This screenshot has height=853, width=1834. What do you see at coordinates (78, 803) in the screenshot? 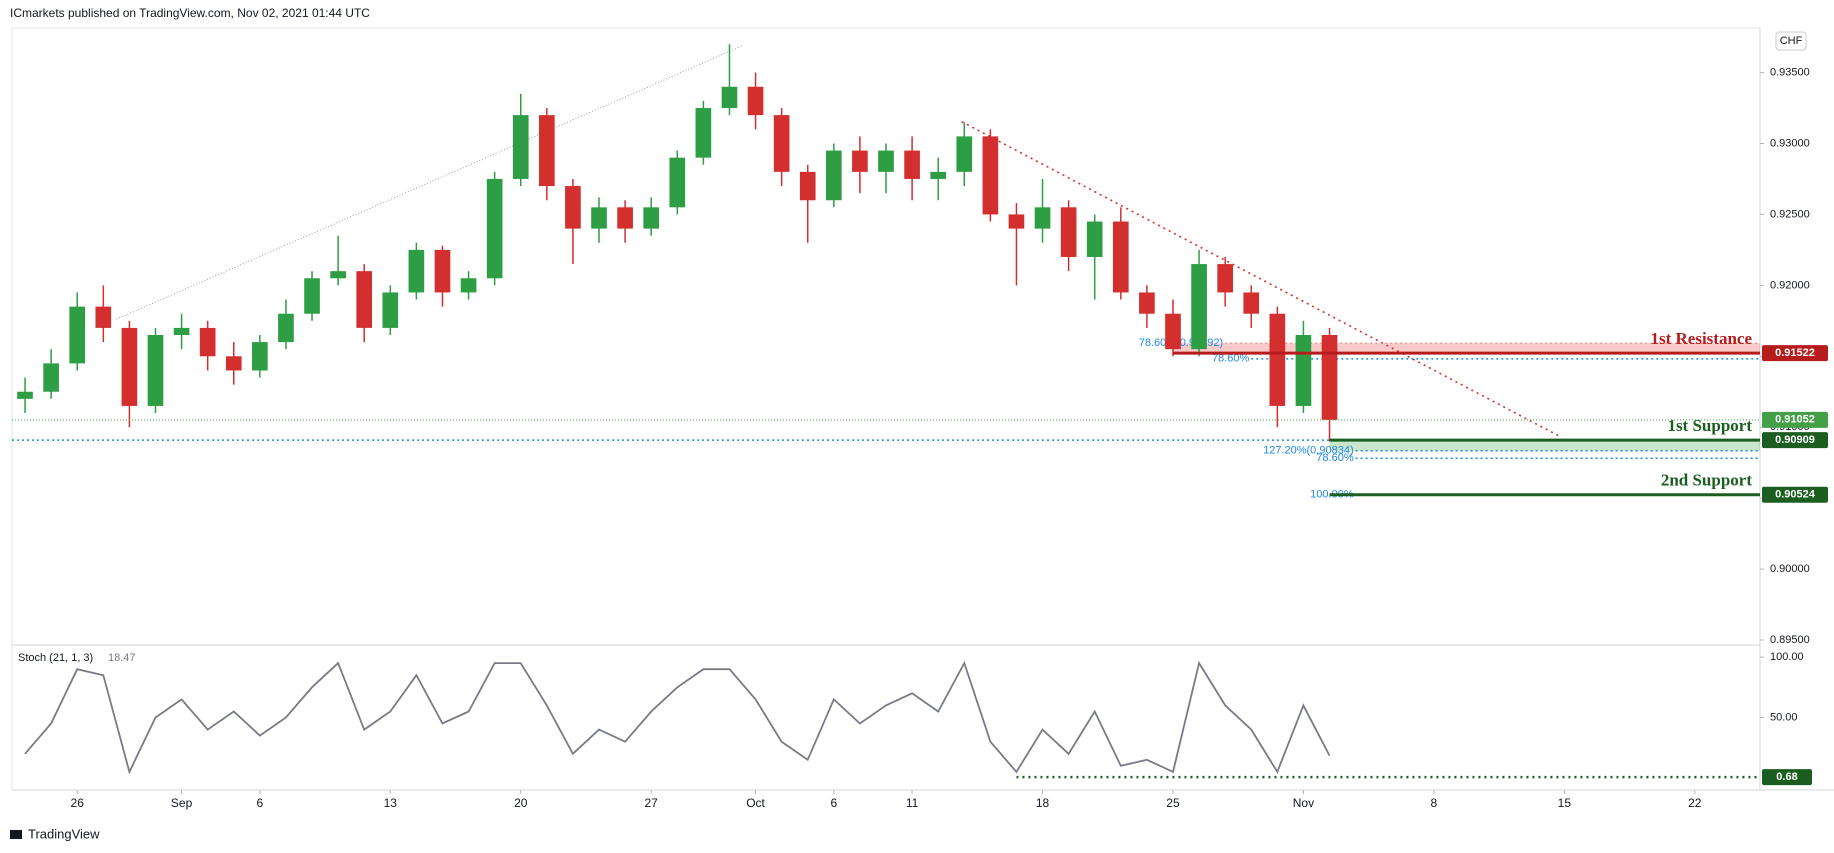
I see `x-tick-label: 26` at bounding box center [78, 803].